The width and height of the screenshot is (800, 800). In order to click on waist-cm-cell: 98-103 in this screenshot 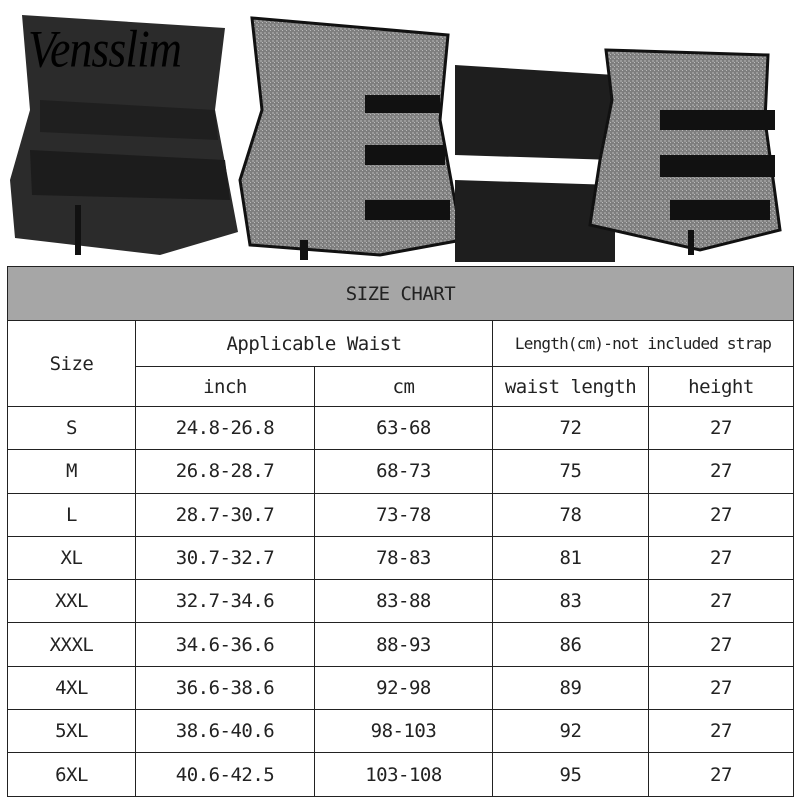, I will do `click(403, 731)`.